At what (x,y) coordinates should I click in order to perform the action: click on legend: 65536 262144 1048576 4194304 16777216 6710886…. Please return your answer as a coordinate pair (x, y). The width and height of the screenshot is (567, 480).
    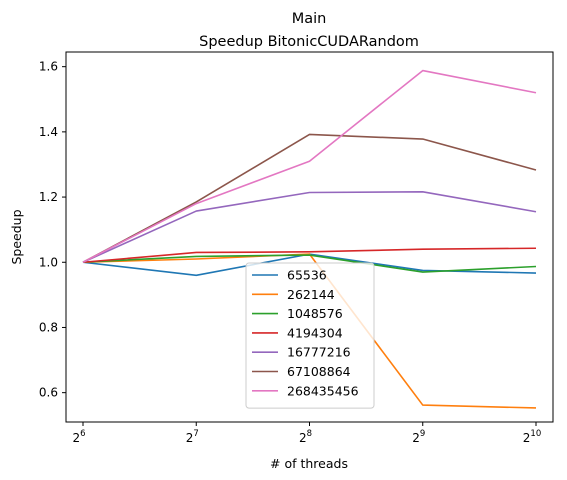
    Looking at the image, I should click on (310, 335).